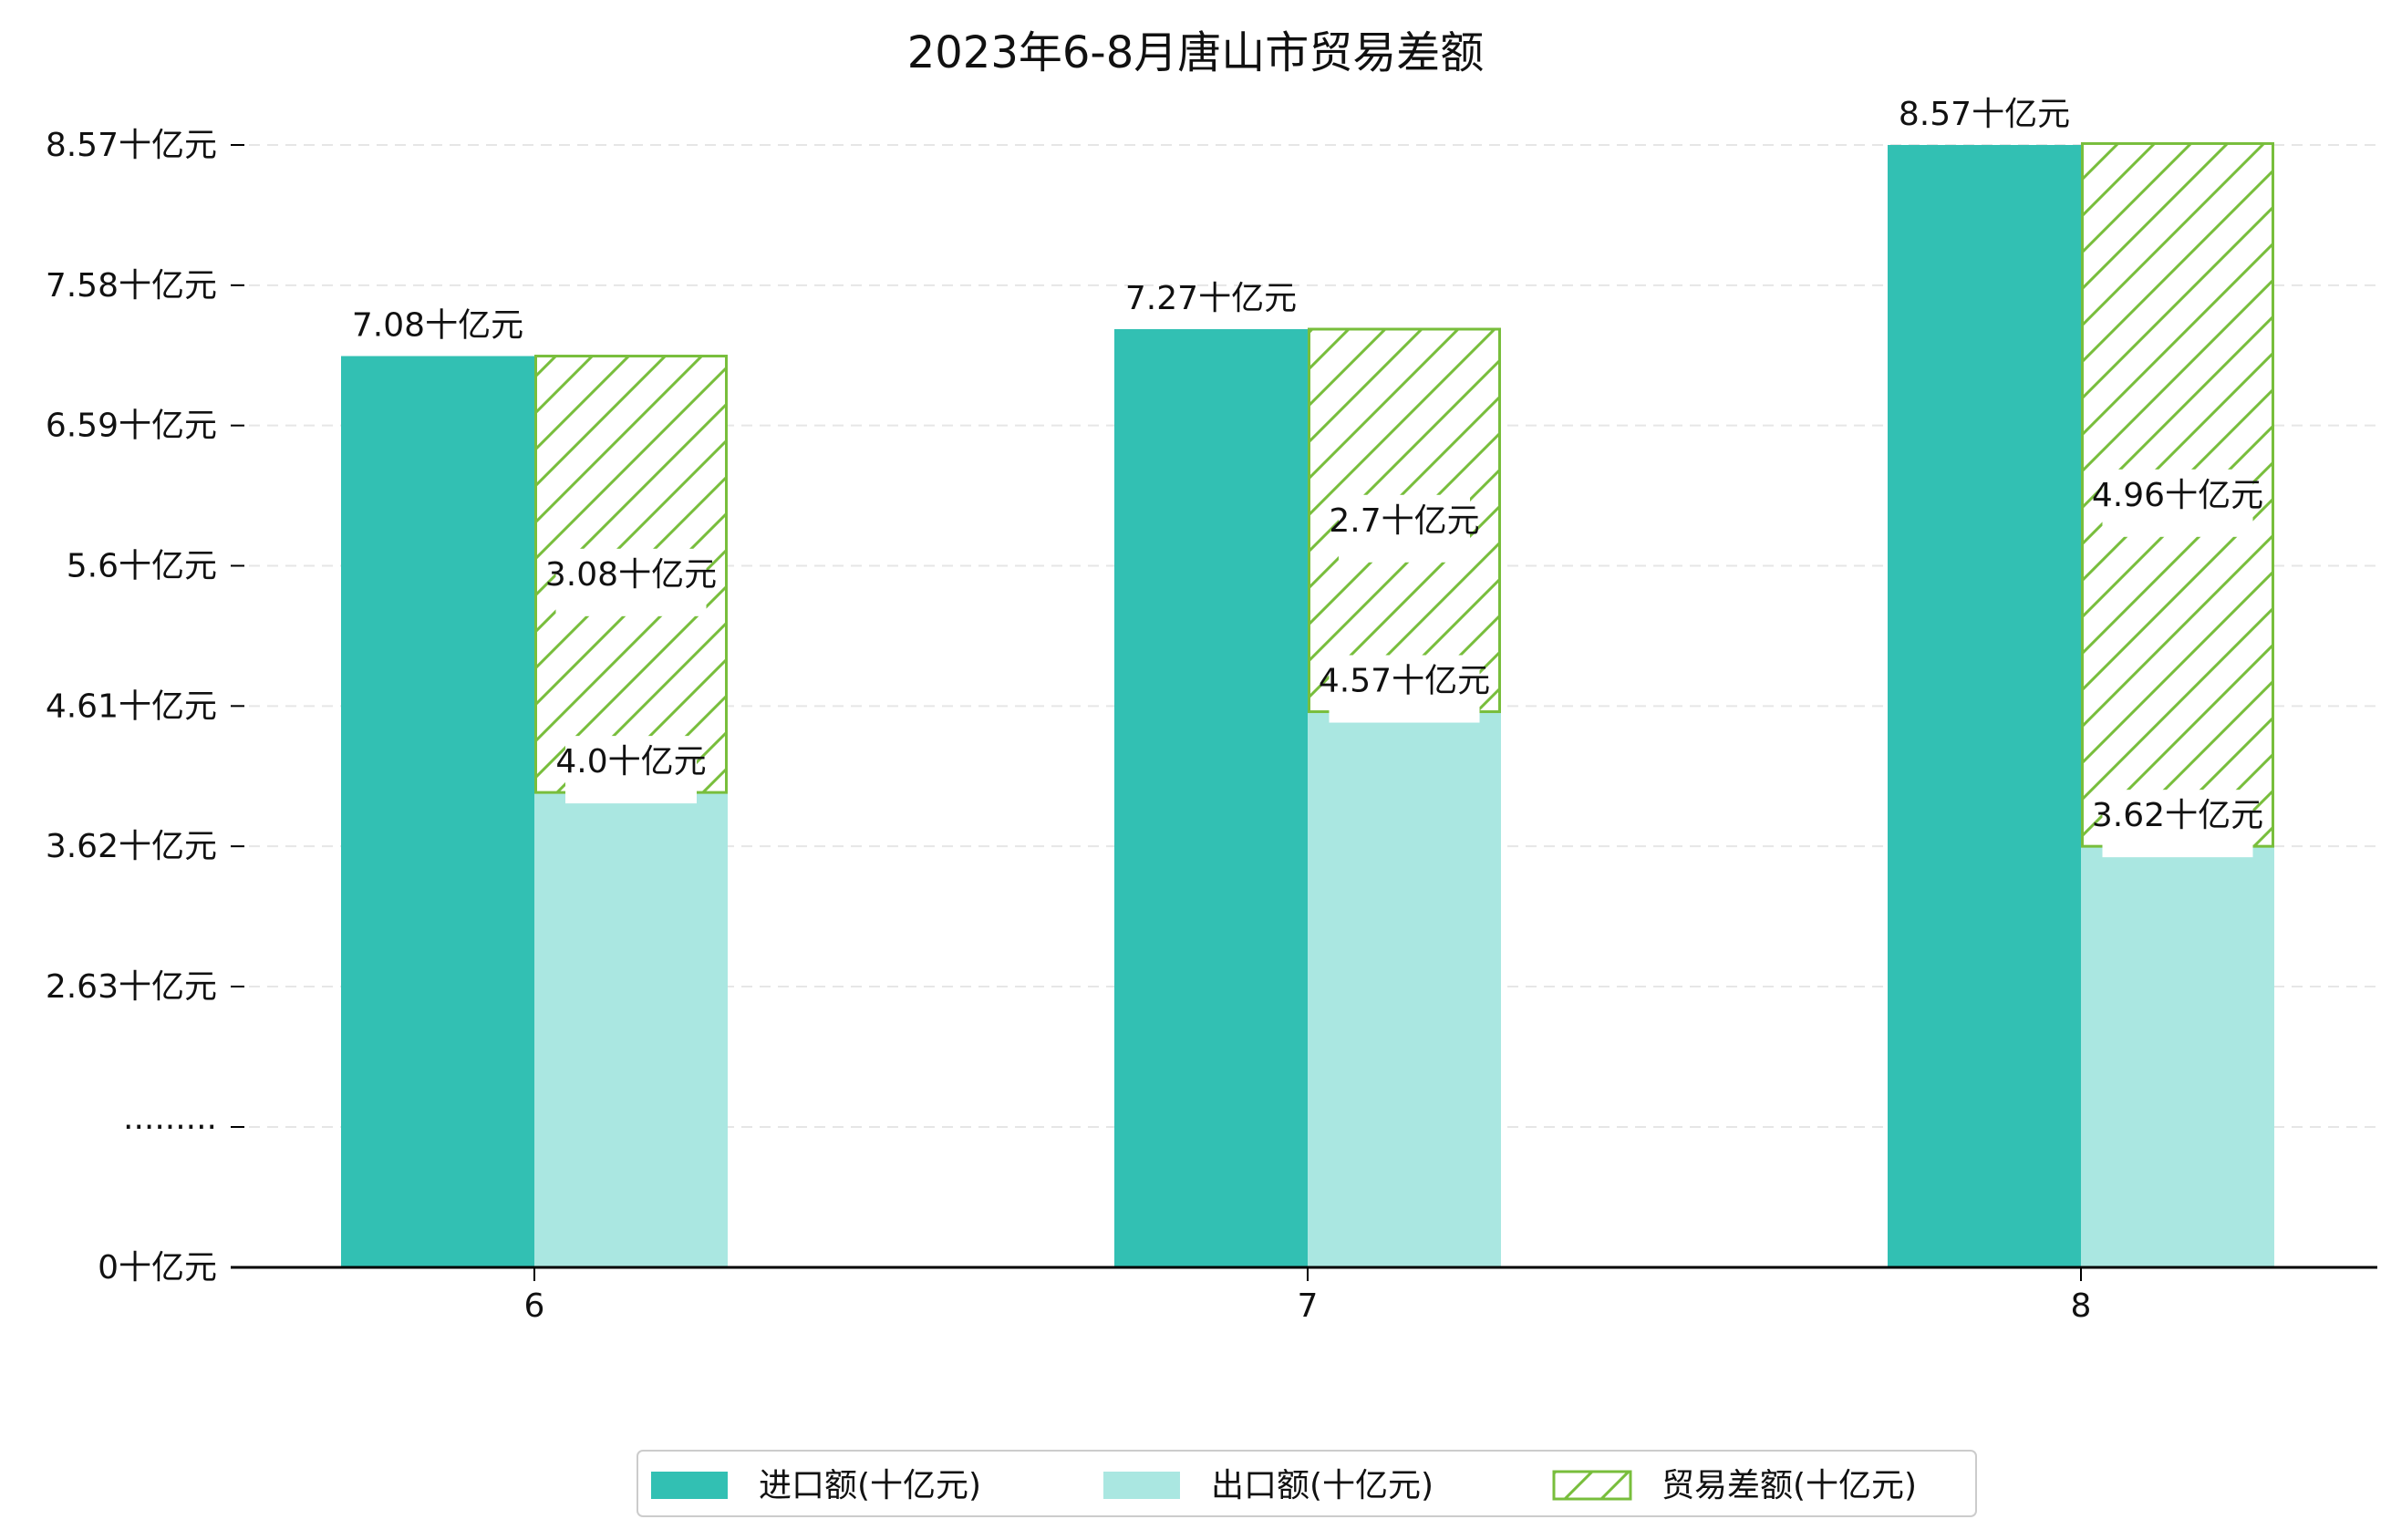 Image resolution: width=2391 pixels, height=1540 pixels. Describe the element at coordinates (2081, 1306) in the screenshot. I see `x-tick-label: 8` at that location.